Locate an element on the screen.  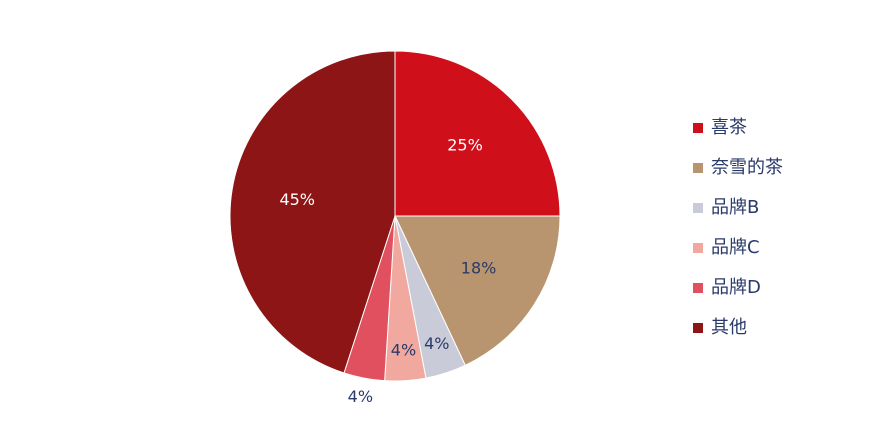
value-label: 45% is located at coordinates (297, 199).